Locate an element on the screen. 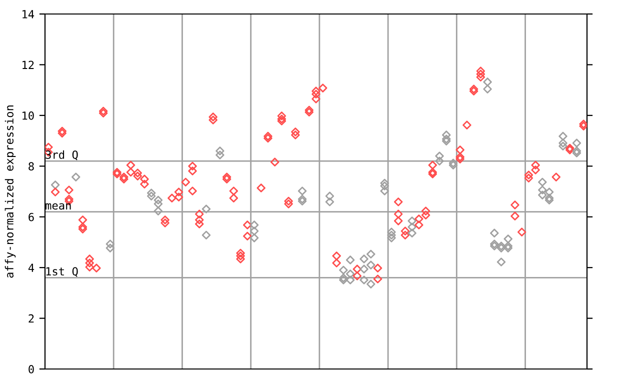 The height and width of the screenshot is (384, 640). ref-line-label: mean is located at coordinates (58, 206).